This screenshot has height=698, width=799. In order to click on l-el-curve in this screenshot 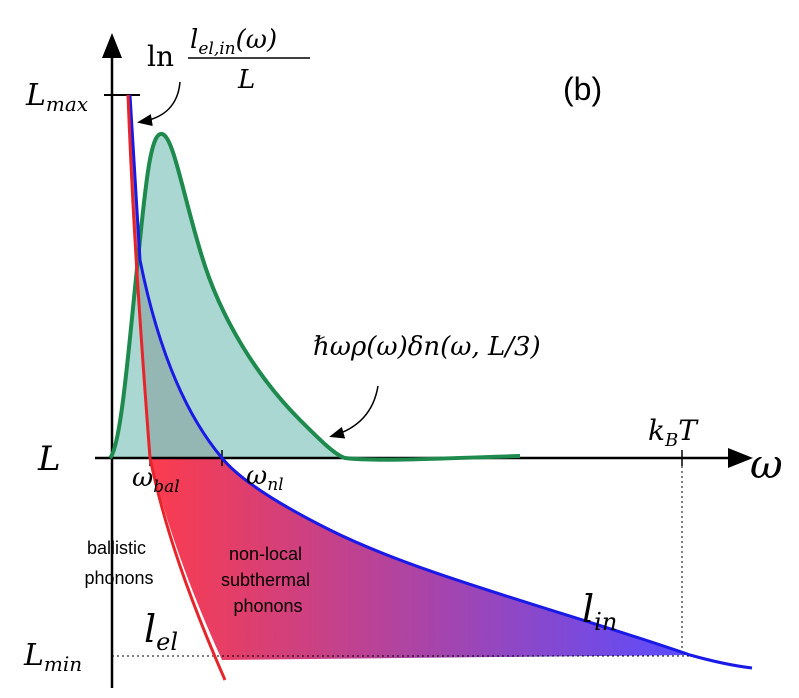, I will do `click(176, 387)`.